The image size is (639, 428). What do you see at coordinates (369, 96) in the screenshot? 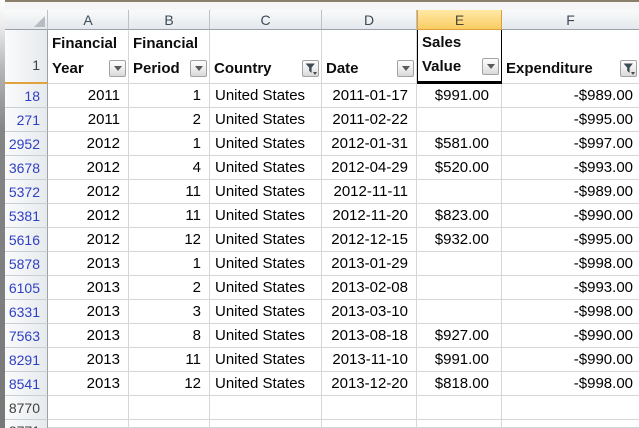
I see `cell-date: 2011-01-17` at bounding box center [369, 96].